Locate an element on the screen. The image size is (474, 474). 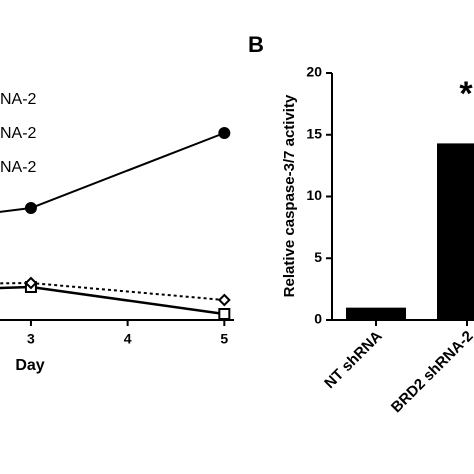
x-tick-label: NT shRNA is located at coordinates (353, 360).